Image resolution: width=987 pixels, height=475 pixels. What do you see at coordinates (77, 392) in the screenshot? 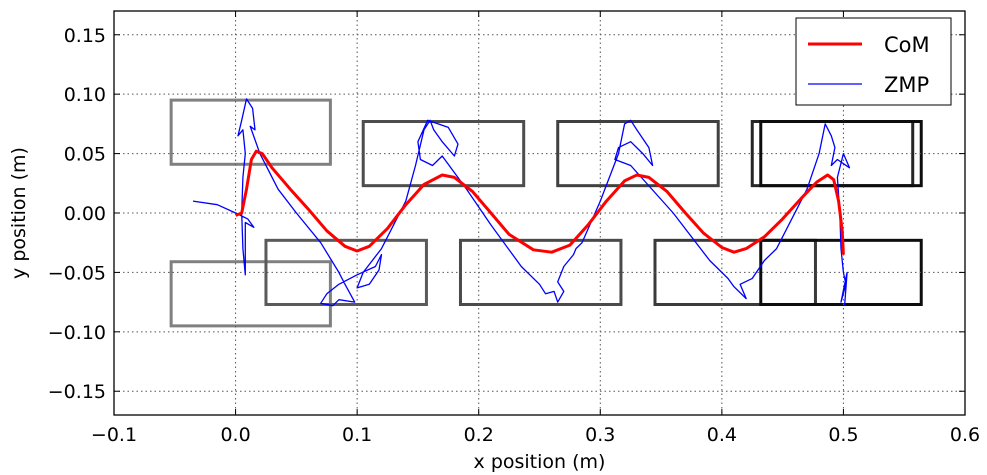
I see `y-tick-label: −0.15` at bounding box center [77, 392].